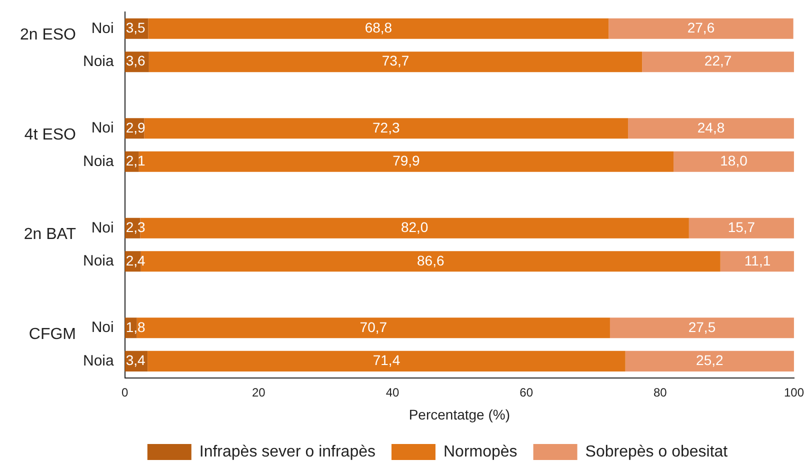 Image resolution: width=807 pixels, height=470 pixels. Describe the element at coordinates (710, 360) in the screenshot. I see `data-label: 25,2` at that location.